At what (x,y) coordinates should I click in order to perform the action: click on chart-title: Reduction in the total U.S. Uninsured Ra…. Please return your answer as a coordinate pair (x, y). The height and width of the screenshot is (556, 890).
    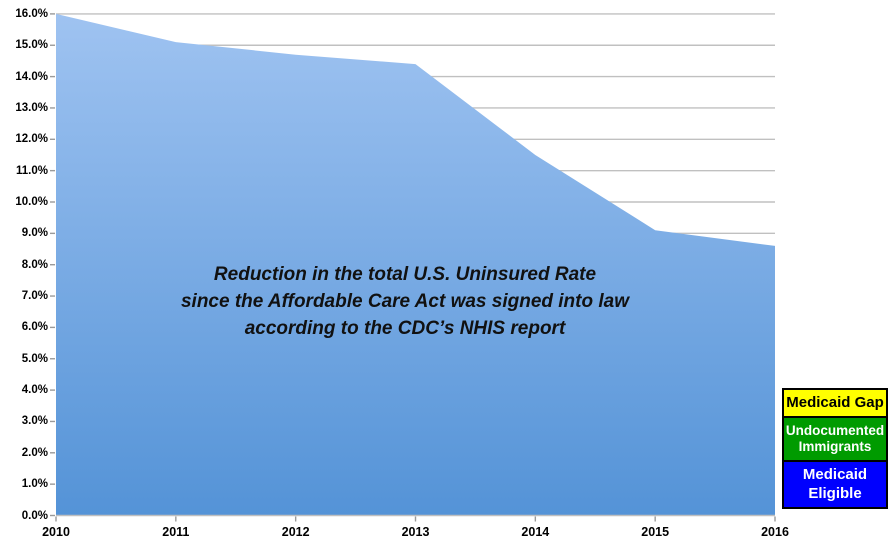
    Looking at the image, I should click on (405, 301).